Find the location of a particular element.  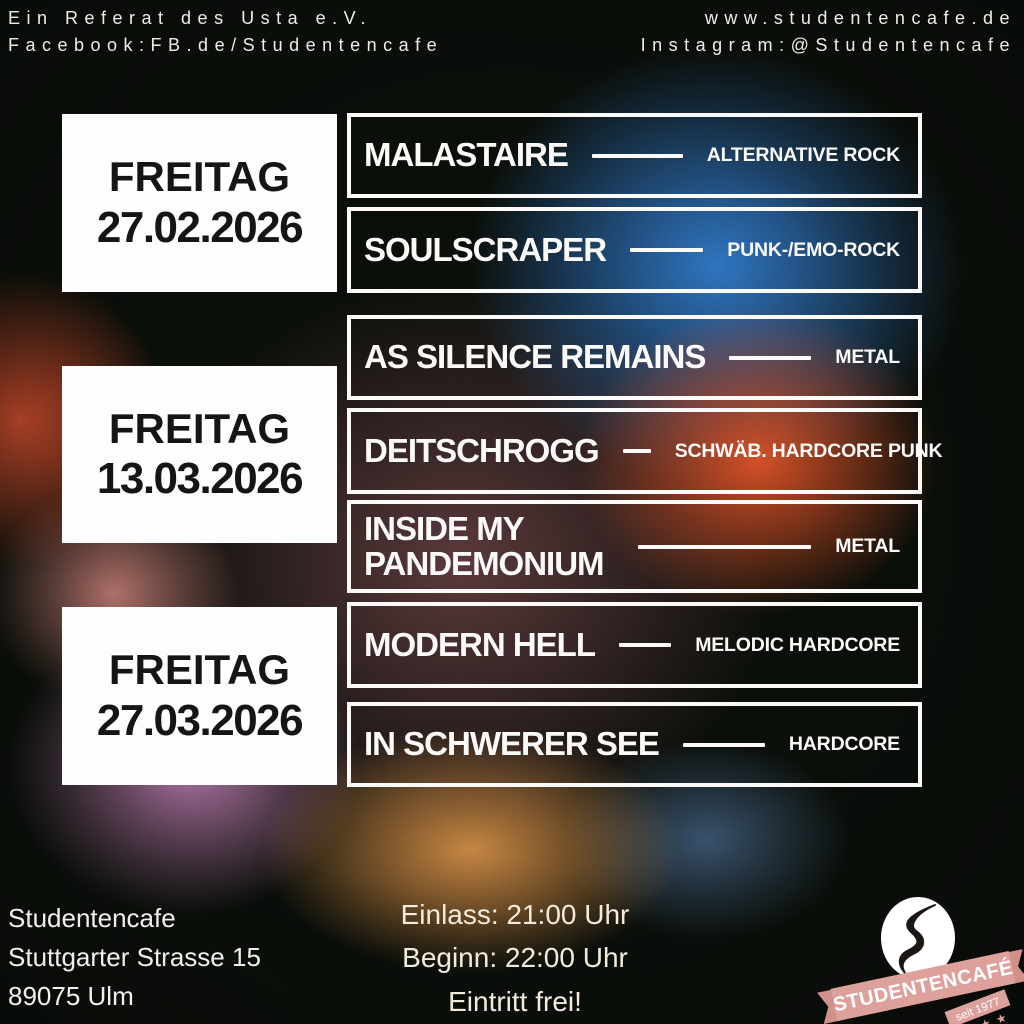

date-box-1: FREITAG 27.02.2026 is located at coordinates (199, 203).